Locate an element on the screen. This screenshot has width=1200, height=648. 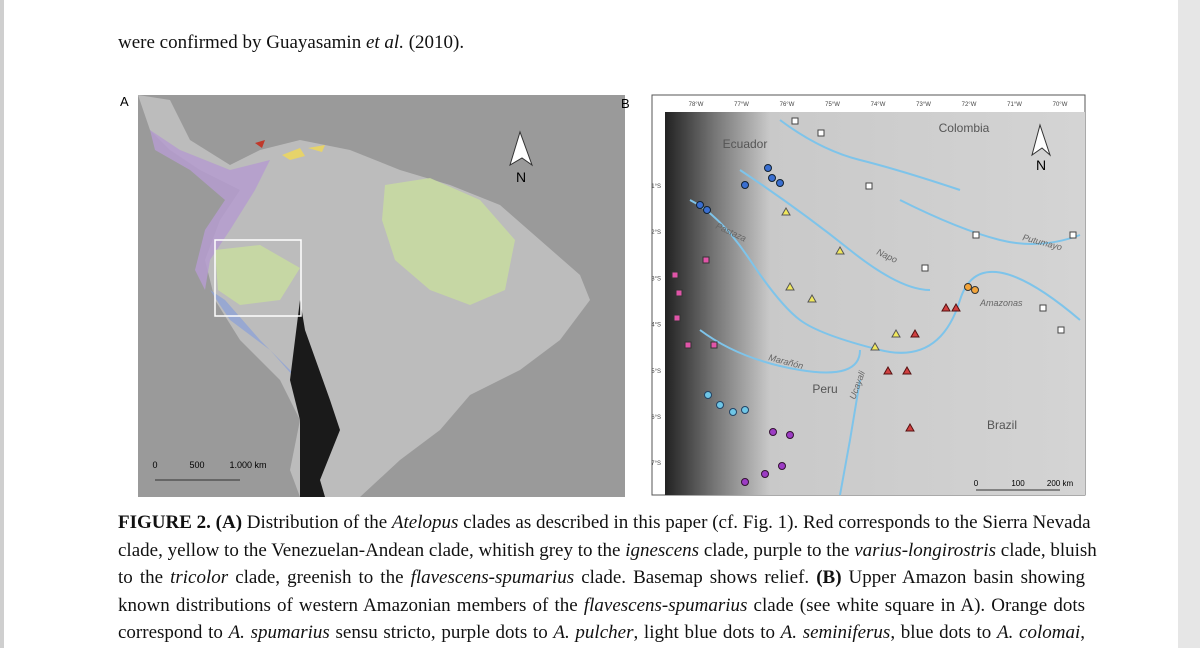
caption-text: A. seminiferus is located at coordinates (835, 632).